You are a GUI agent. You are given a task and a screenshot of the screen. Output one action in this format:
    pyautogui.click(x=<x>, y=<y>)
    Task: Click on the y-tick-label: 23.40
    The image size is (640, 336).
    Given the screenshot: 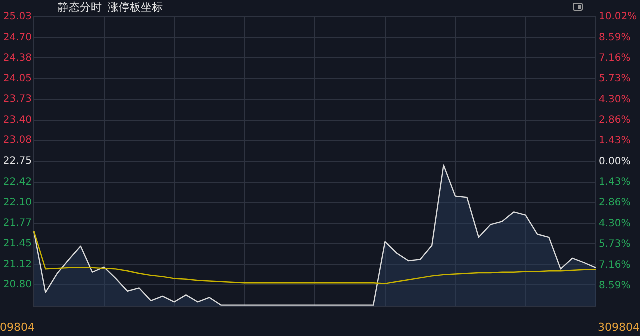 What is the action you would take?
    pyautogui.click(x=17, y=120)
    